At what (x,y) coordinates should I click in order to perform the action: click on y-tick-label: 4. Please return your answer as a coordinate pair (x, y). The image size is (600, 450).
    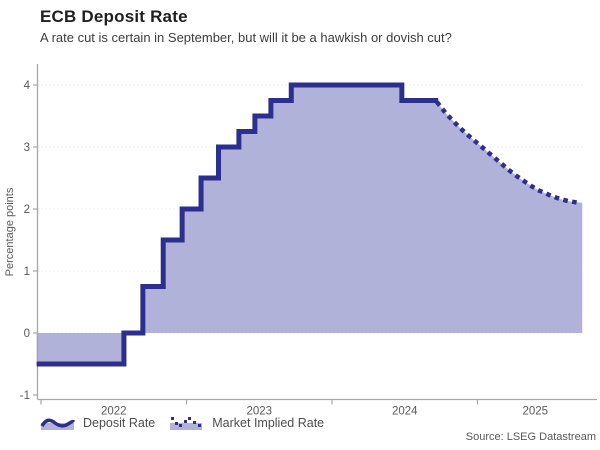
    Looking at the image, I should click on (27, 86).